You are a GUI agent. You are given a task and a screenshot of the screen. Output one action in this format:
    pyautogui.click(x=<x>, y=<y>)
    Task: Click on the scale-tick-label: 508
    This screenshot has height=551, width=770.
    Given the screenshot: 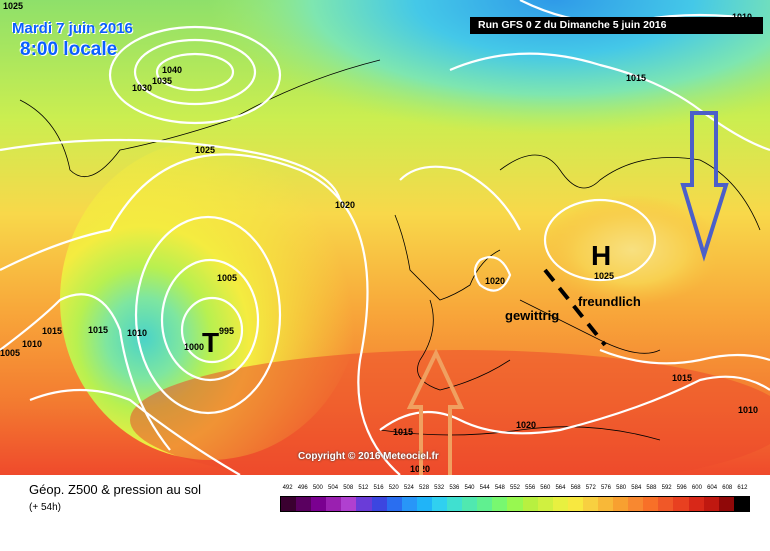 What is the action you would take?
    pyautogui.click(x=348, y=488)
    